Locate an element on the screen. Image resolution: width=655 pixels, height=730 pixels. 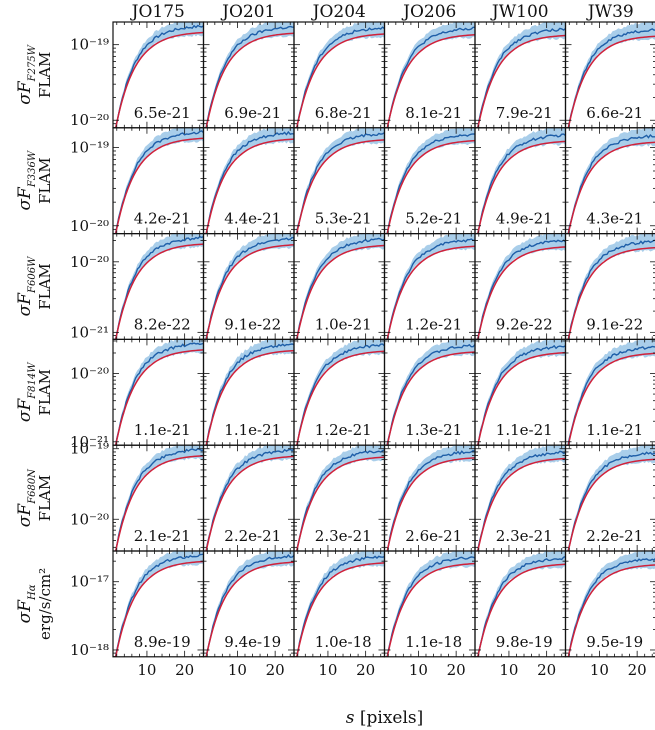
value-label: 8.1e-21 is located at coordinates (433, 113).